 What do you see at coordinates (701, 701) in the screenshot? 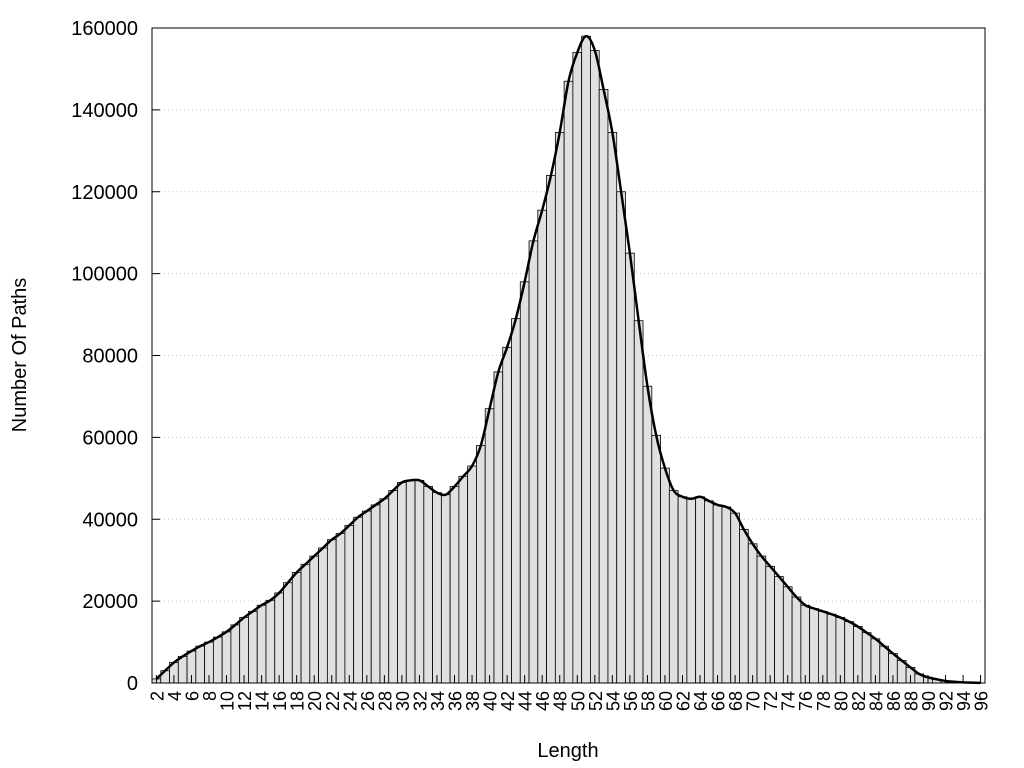
I see `x-tick-label: 64` at bounding box center [701, 701].